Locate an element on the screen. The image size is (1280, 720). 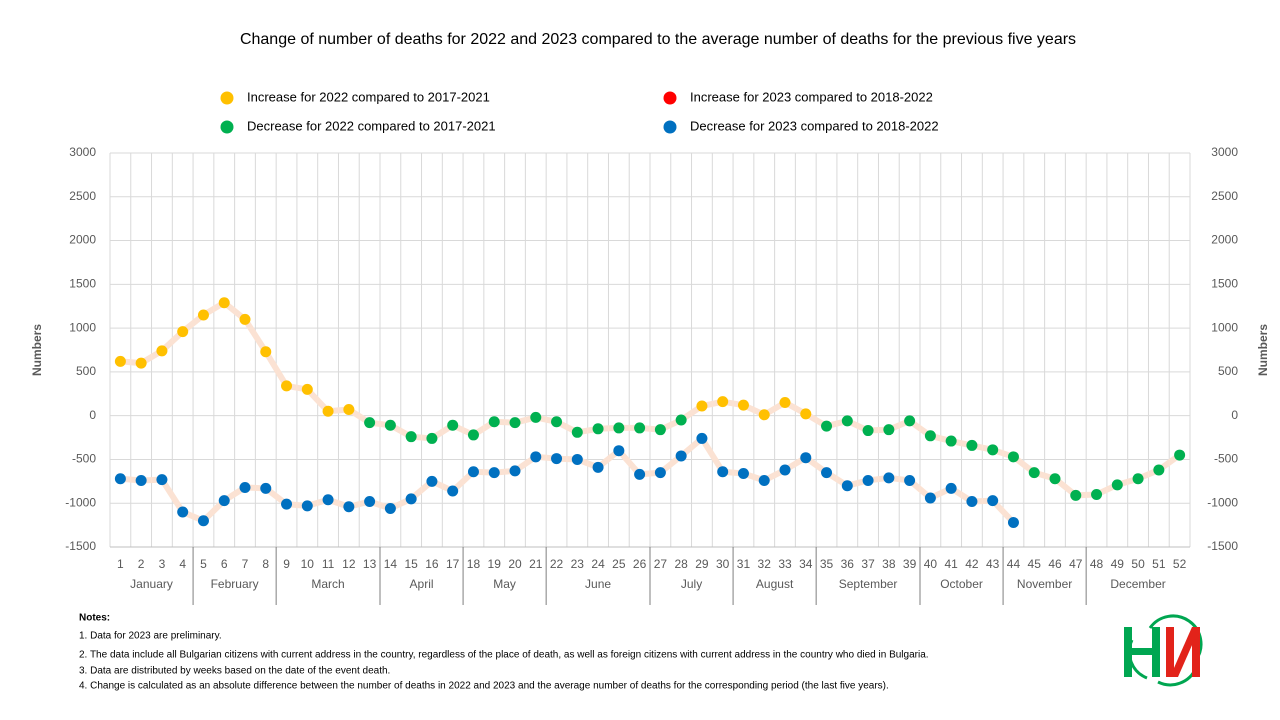
month-label: July is located at coordinates (691, 584).